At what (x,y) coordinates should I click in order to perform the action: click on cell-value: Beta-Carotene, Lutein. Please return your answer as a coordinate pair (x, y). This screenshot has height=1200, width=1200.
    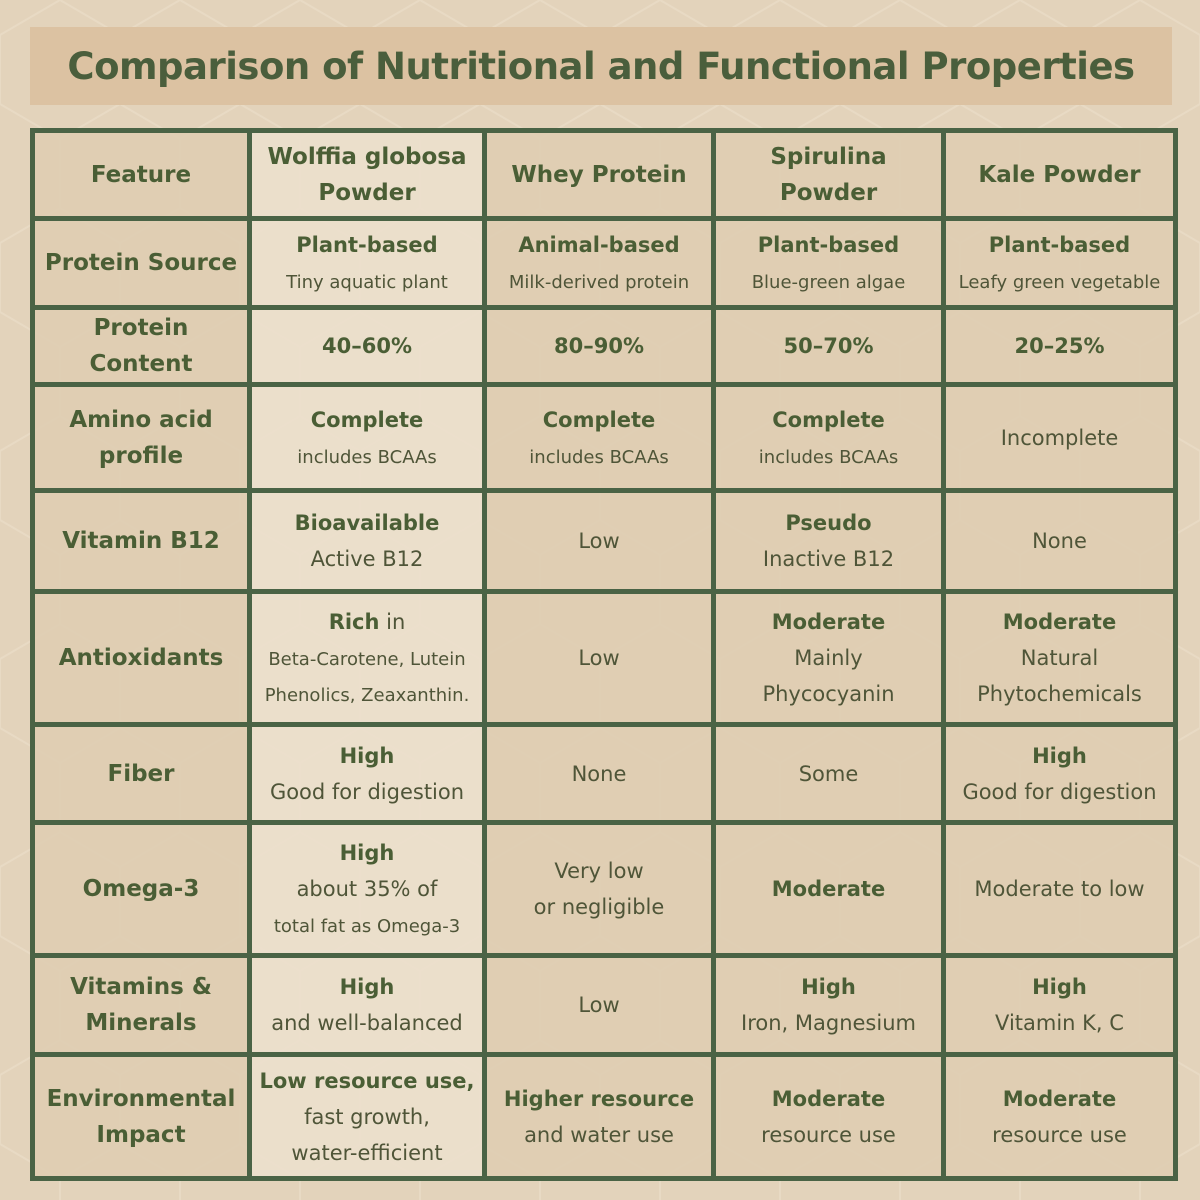
    Looking at the image, I should click on (367, 659).